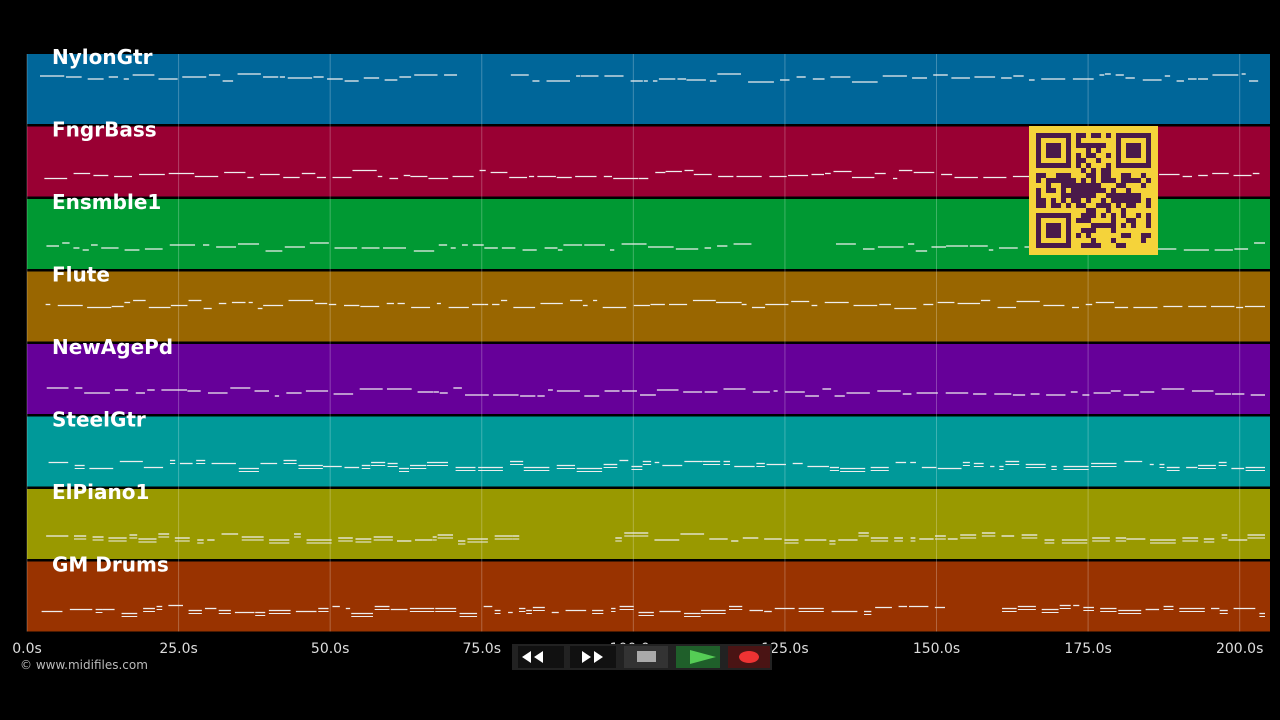 The width and height of the screenshot is (1280, 720). I want to click on forward-button, so click(593, 657).